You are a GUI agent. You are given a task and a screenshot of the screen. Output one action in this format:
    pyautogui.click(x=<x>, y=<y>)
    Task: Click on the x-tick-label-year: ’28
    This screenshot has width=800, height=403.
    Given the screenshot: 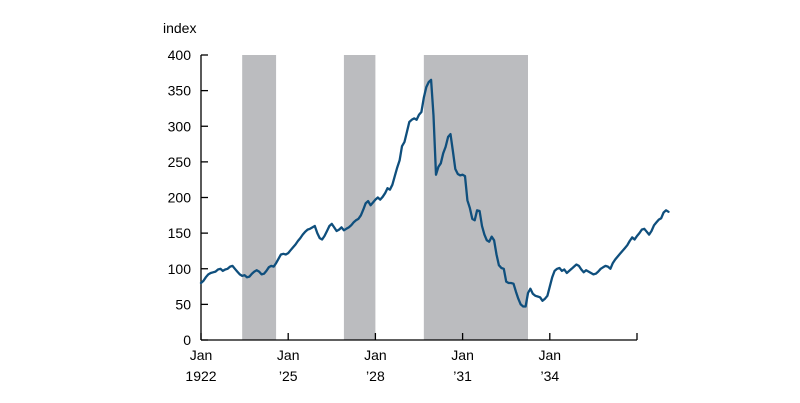 What is the action you would take?
    pyautogui.click(x=375, y=376)
    